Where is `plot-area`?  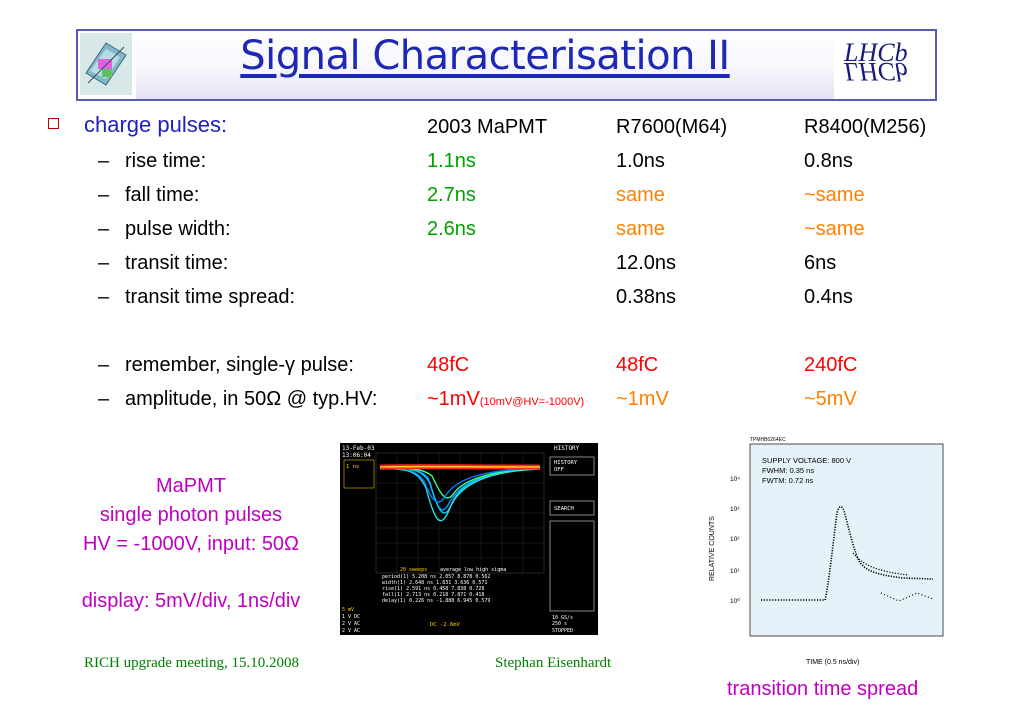
plot-area is located at coordinates (846, 540).